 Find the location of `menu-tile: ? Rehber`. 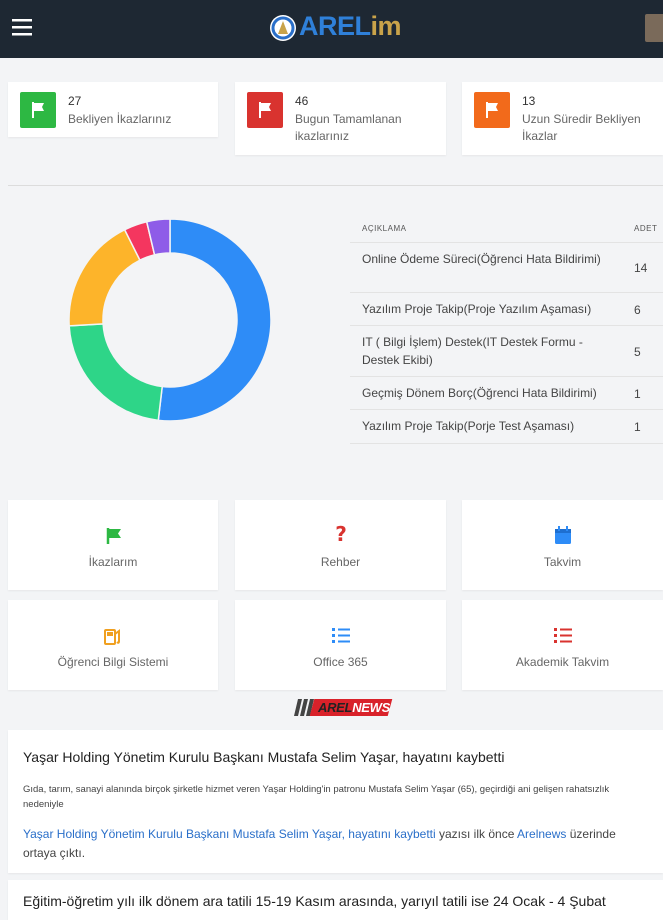

menu-tile: ? Rehber is located at coordinates (340, 545).